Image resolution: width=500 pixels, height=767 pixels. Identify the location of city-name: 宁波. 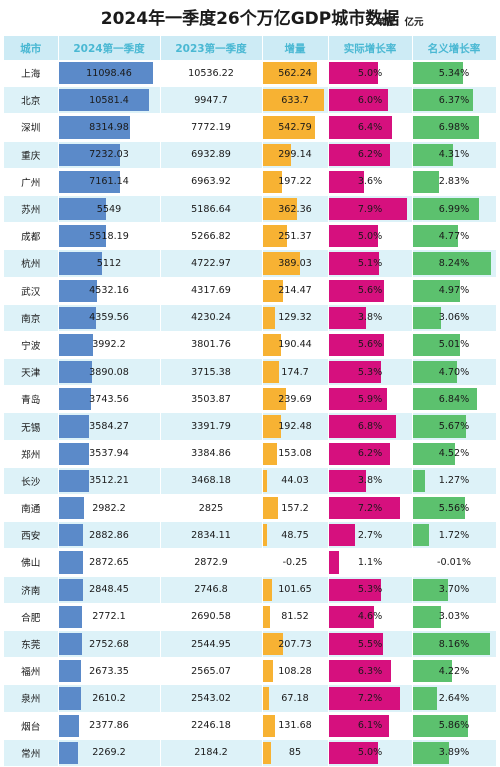
(31, 345).